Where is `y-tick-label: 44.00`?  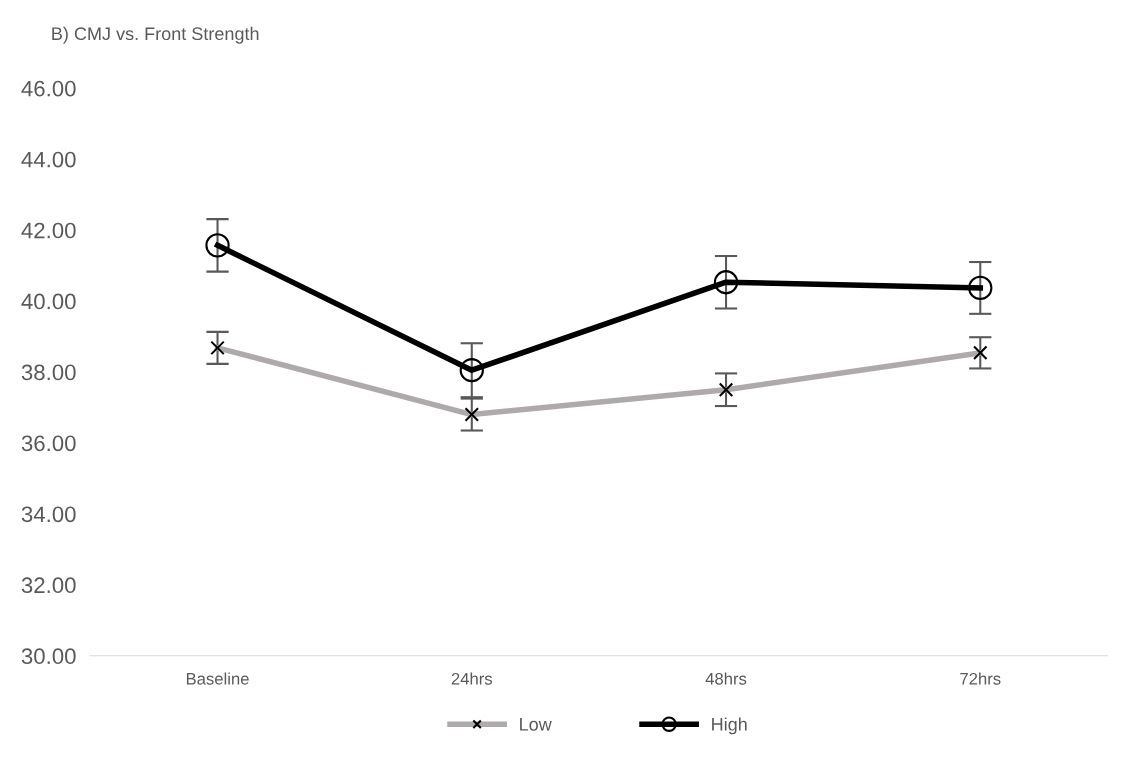
y-tick-label: 44.00 is located at coordinates (48, 159).